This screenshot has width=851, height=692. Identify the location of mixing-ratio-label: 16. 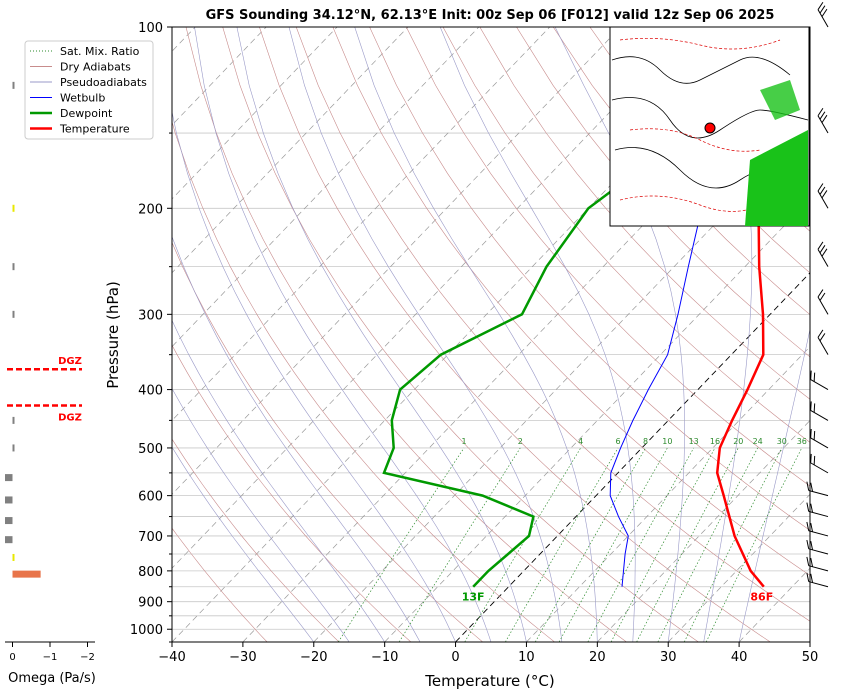
(715, 441).